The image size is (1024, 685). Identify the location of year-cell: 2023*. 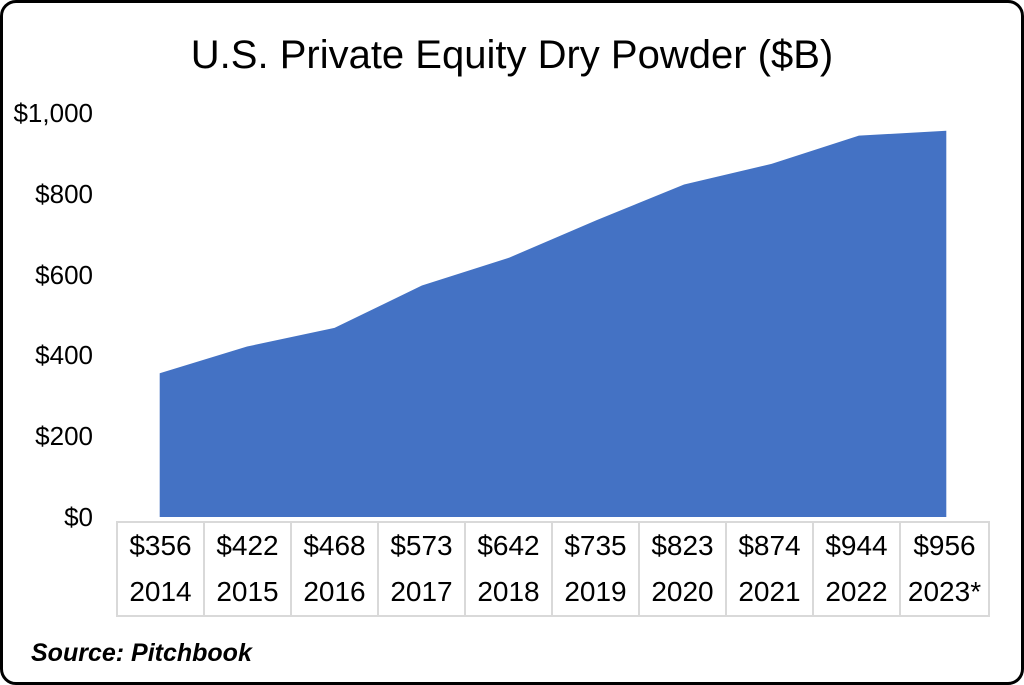
(944, 591).